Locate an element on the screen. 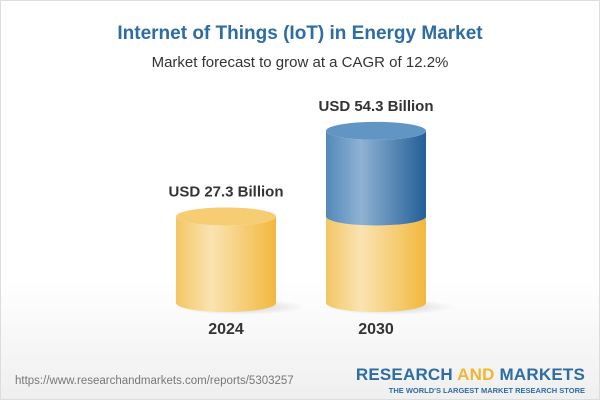 This screenshot has width=600, height=400. logo-text: MARKETS is located at coordinates (539, 374).